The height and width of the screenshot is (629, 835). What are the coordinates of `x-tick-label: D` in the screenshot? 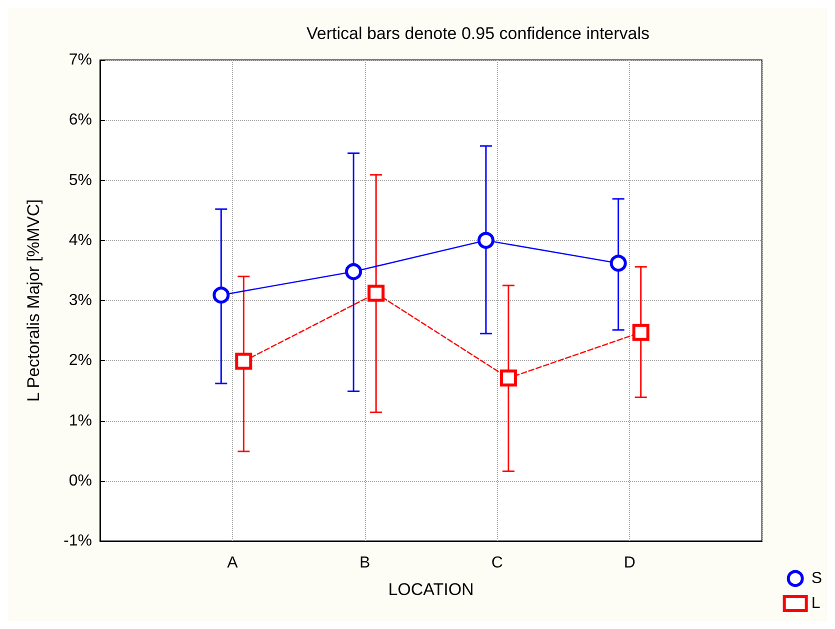 It's located at (630, 563).